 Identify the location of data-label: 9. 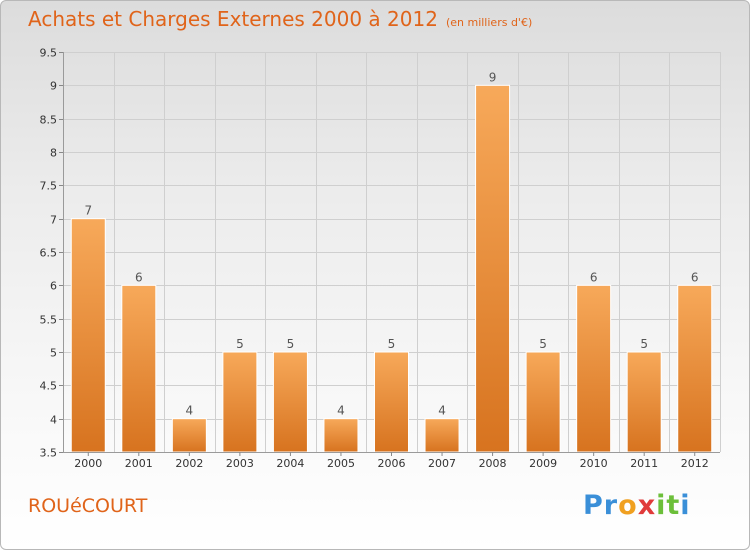
(493, 77).